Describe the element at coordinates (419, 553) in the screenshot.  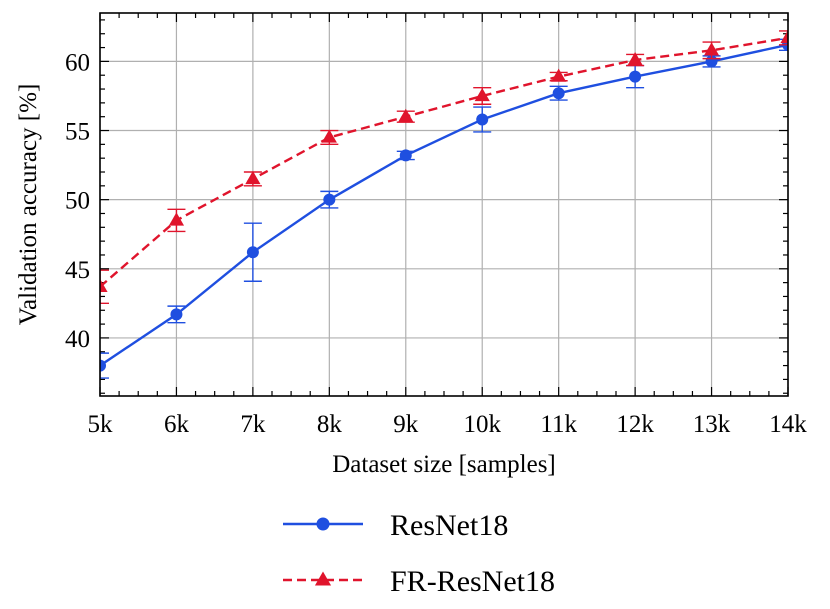
I see `legend: ResNet18 FR-ResNet18` at that location.